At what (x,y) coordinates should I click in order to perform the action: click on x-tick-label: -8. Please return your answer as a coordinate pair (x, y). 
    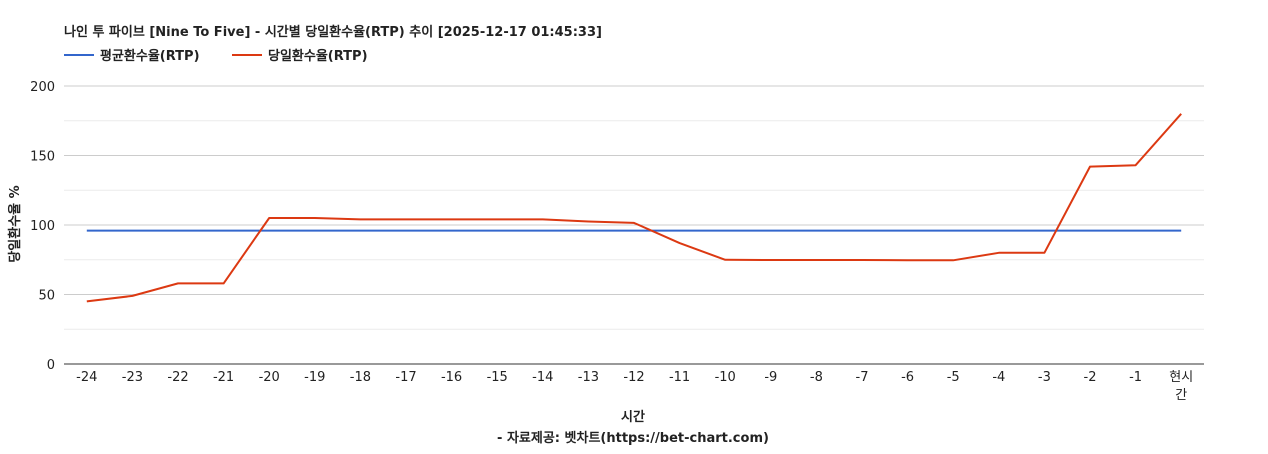
    Looking at the image, I should click on (816, 377).